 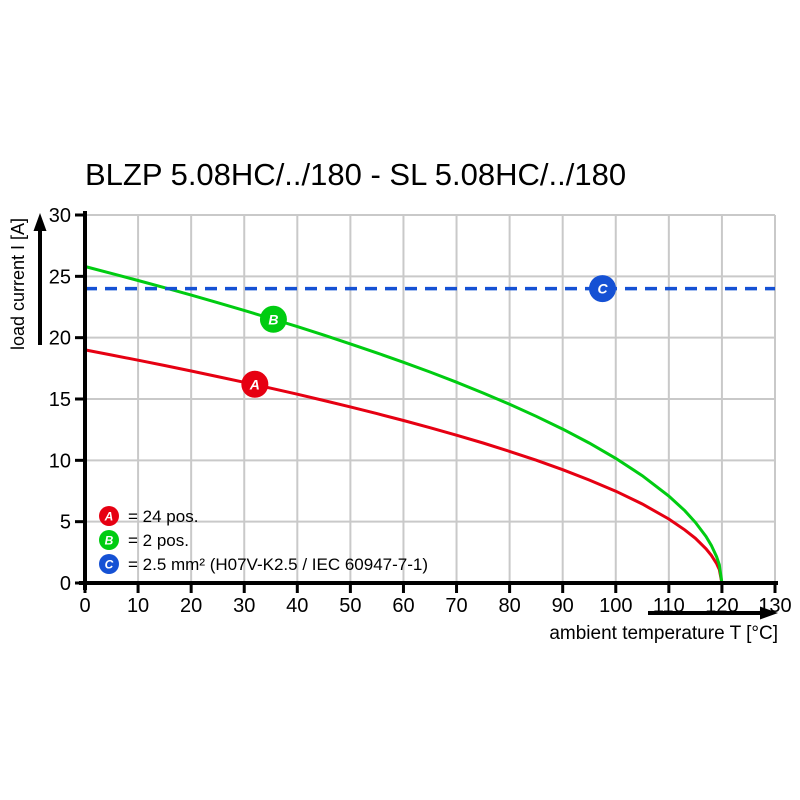 I want to click on marker-dot-c, so click(x=602, y=289).